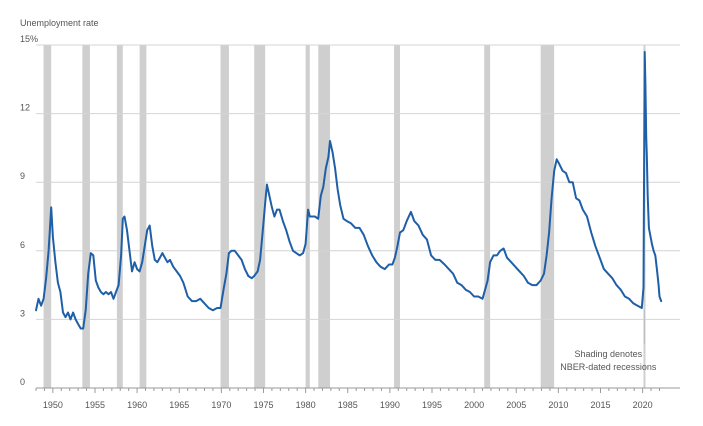  I want to click on x-tick-label-10: 2000, so click(474, 405).